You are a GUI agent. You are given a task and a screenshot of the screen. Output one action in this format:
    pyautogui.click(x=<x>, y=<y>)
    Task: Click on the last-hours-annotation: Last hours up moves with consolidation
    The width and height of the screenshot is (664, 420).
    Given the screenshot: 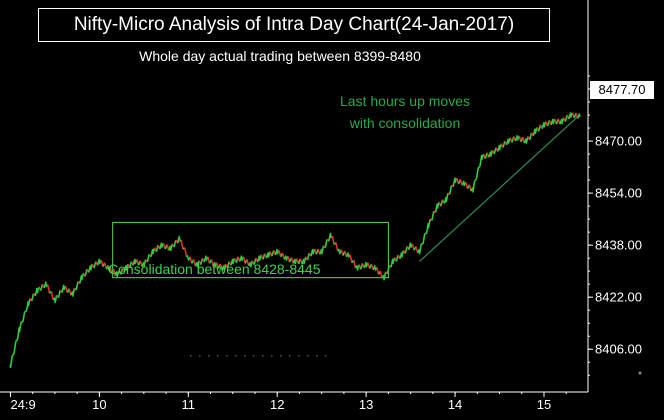 What is the action you would take?
    pyautogui.click(x=405, y=112)
    